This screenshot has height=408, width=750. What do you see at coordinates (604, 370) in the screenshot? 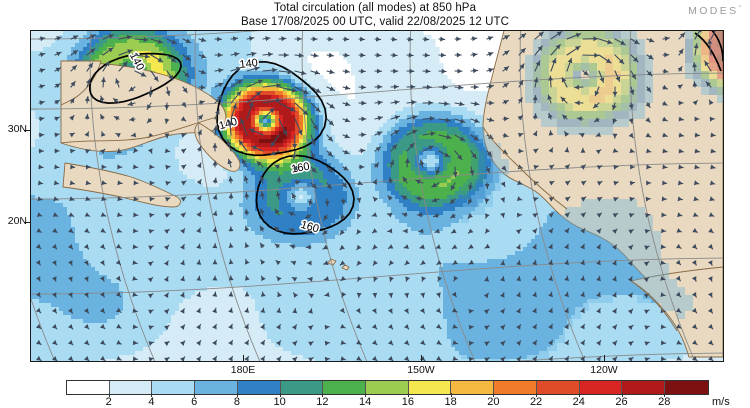
I see `lon-axis-label: 120W` at bounding box center [604, 370].